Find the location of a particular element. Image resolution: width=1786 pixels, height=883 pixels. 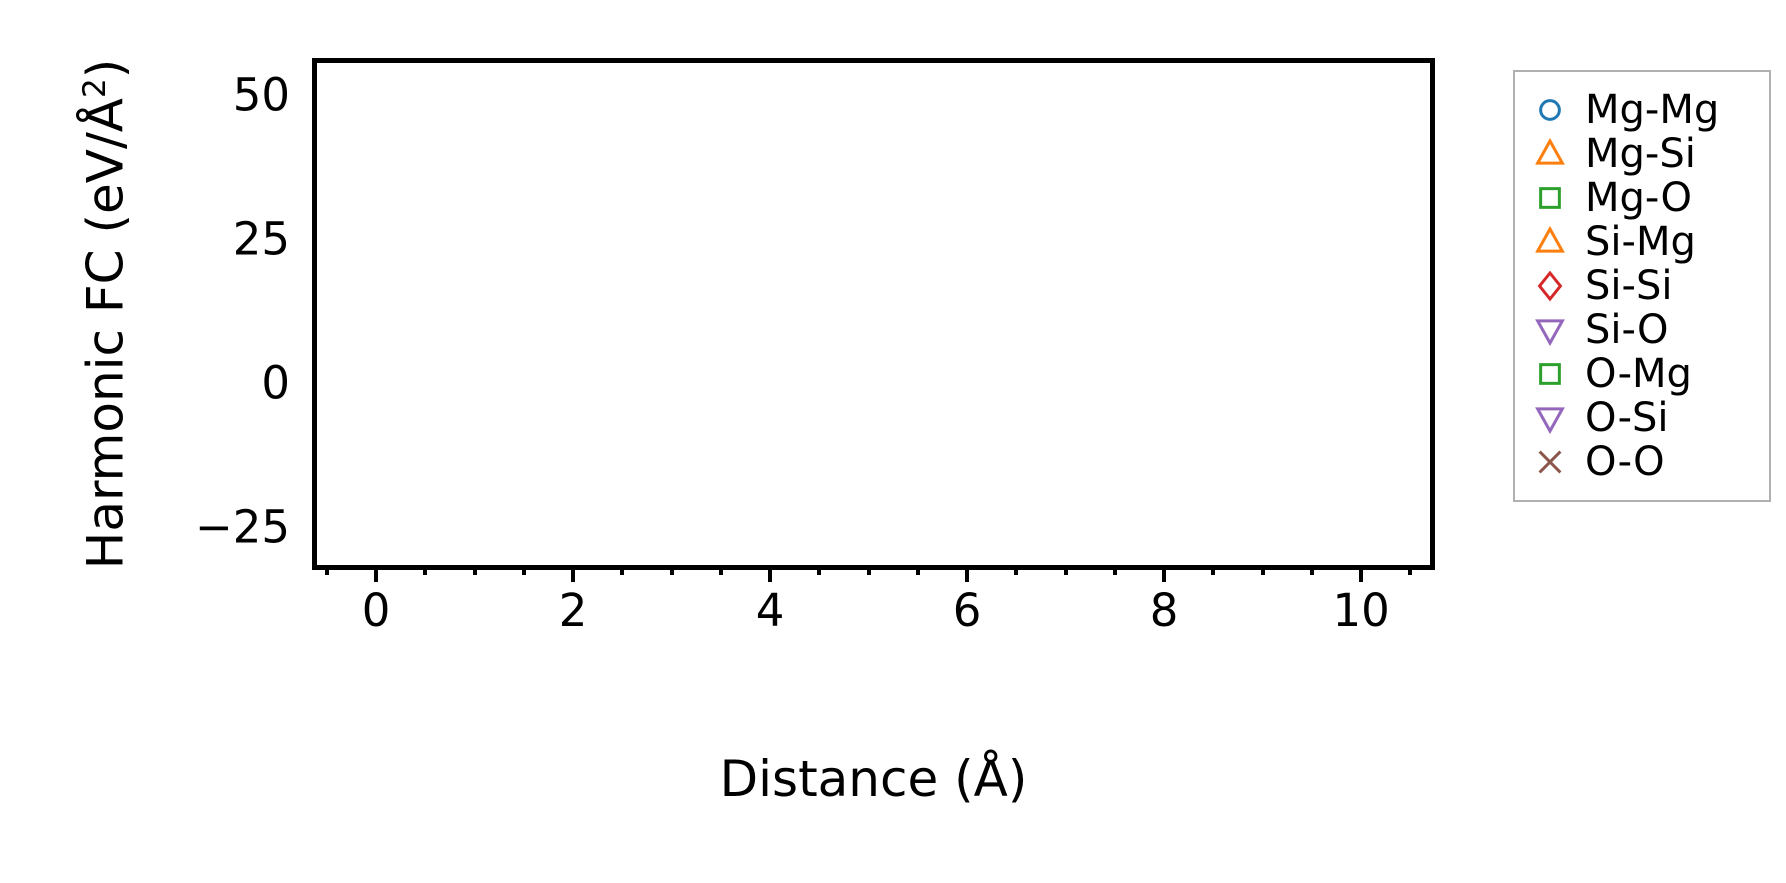

y-axis-label-suffix: ) is located at coordinates (105, 68).